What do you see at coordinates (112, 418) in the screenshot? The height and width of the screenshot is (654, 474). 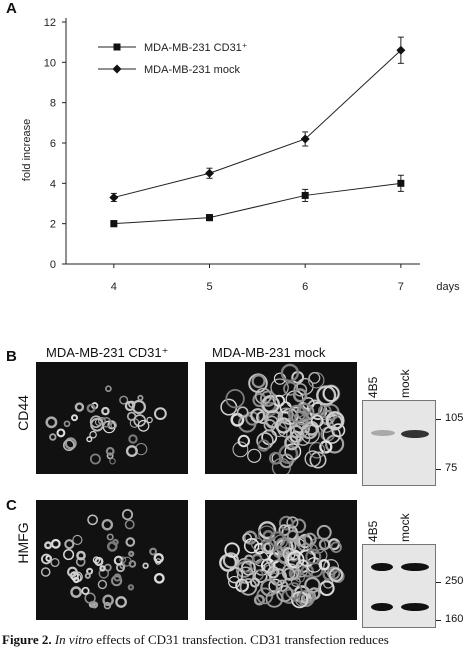 I see `micrograph-cd44-cd31` at bounding box center [112, 418].